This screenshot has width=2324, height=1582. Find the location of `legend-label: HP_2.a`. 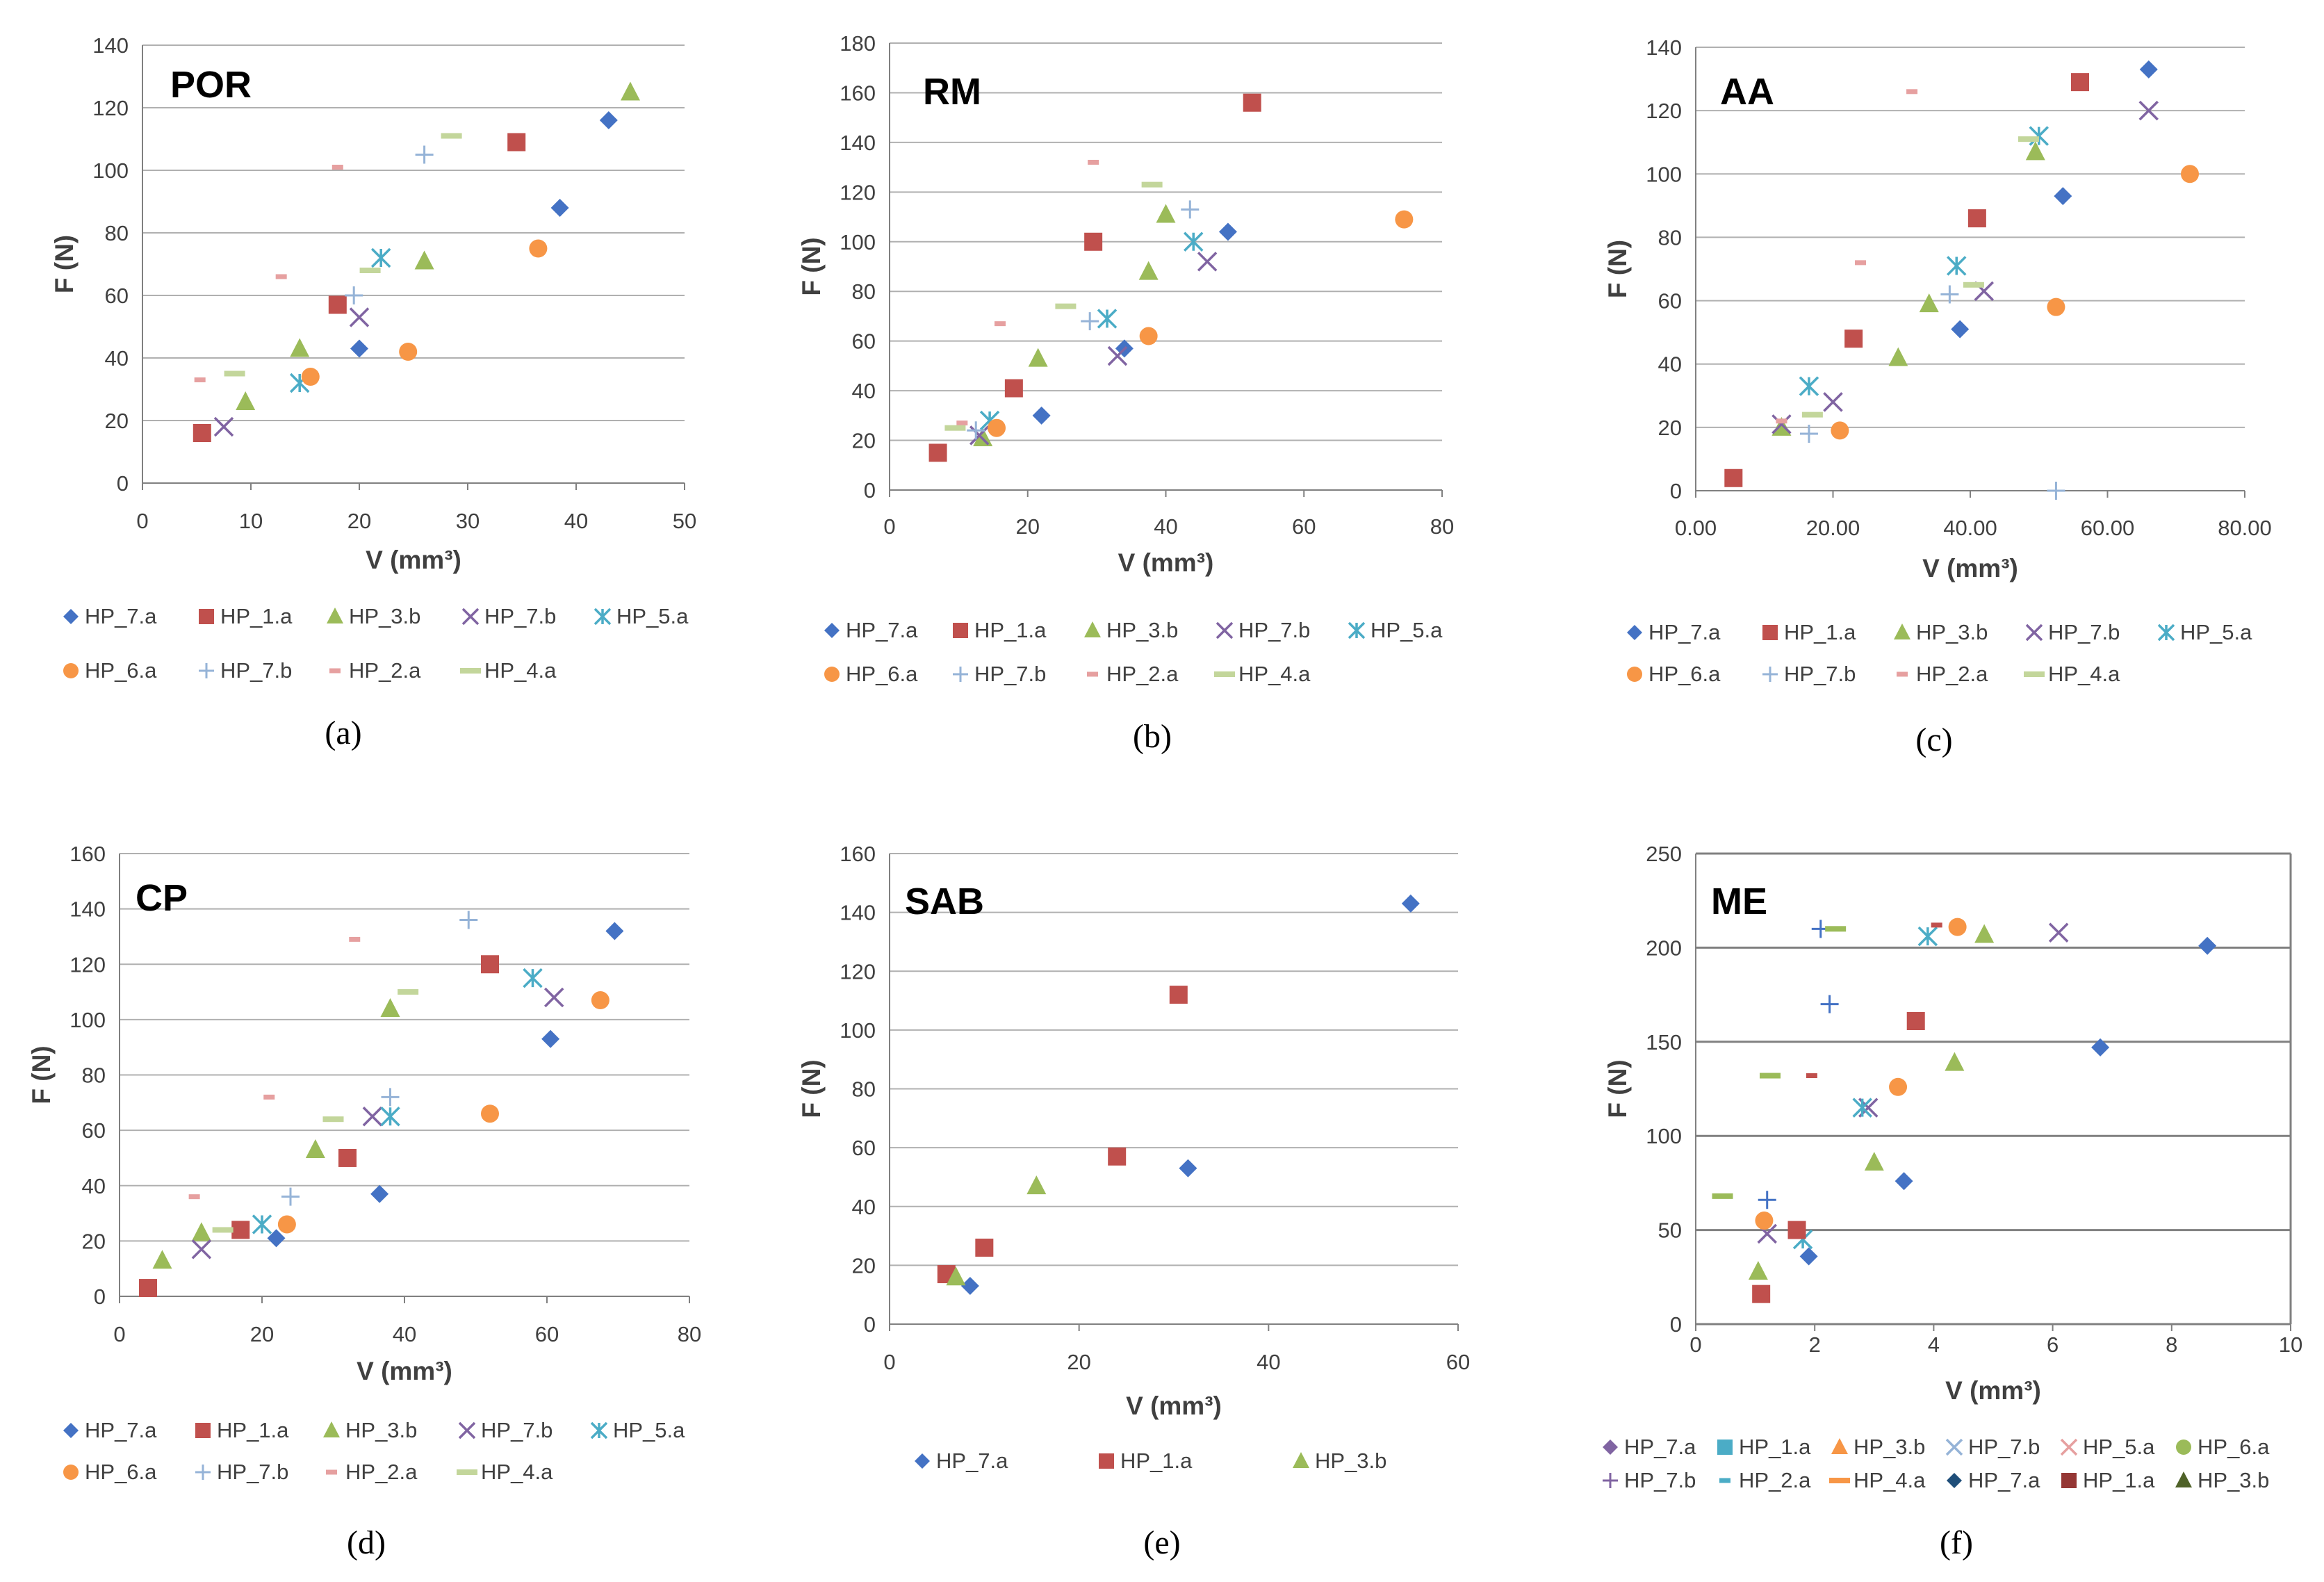

legend-label: HP_2.a is located at coordinates (385, 670).